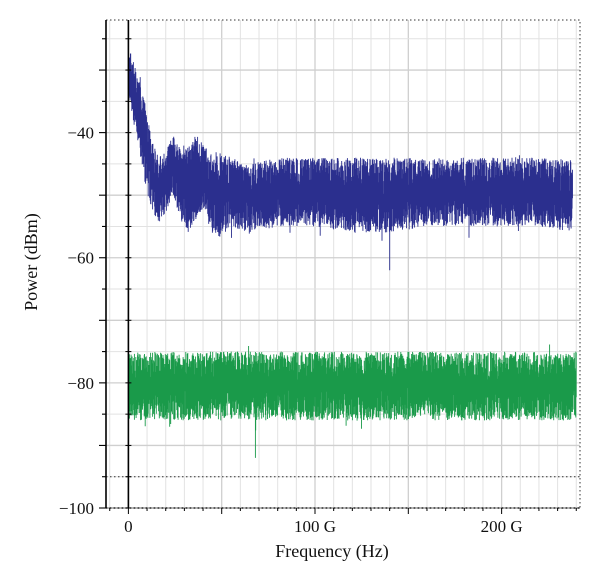  Describe the element at coordinates (80, 258) in the screenshot. I see `y-tick-label: −60` at that location.